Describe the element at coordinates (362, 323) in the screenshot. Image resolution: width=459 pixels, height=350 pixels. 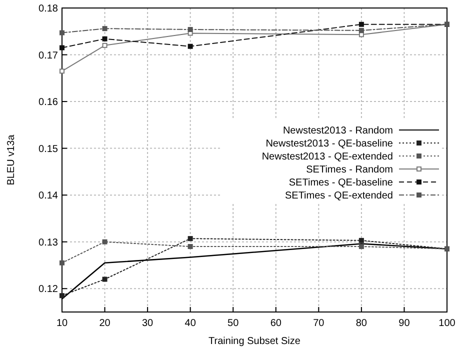
I see `x-tick-label: 80` at that location.